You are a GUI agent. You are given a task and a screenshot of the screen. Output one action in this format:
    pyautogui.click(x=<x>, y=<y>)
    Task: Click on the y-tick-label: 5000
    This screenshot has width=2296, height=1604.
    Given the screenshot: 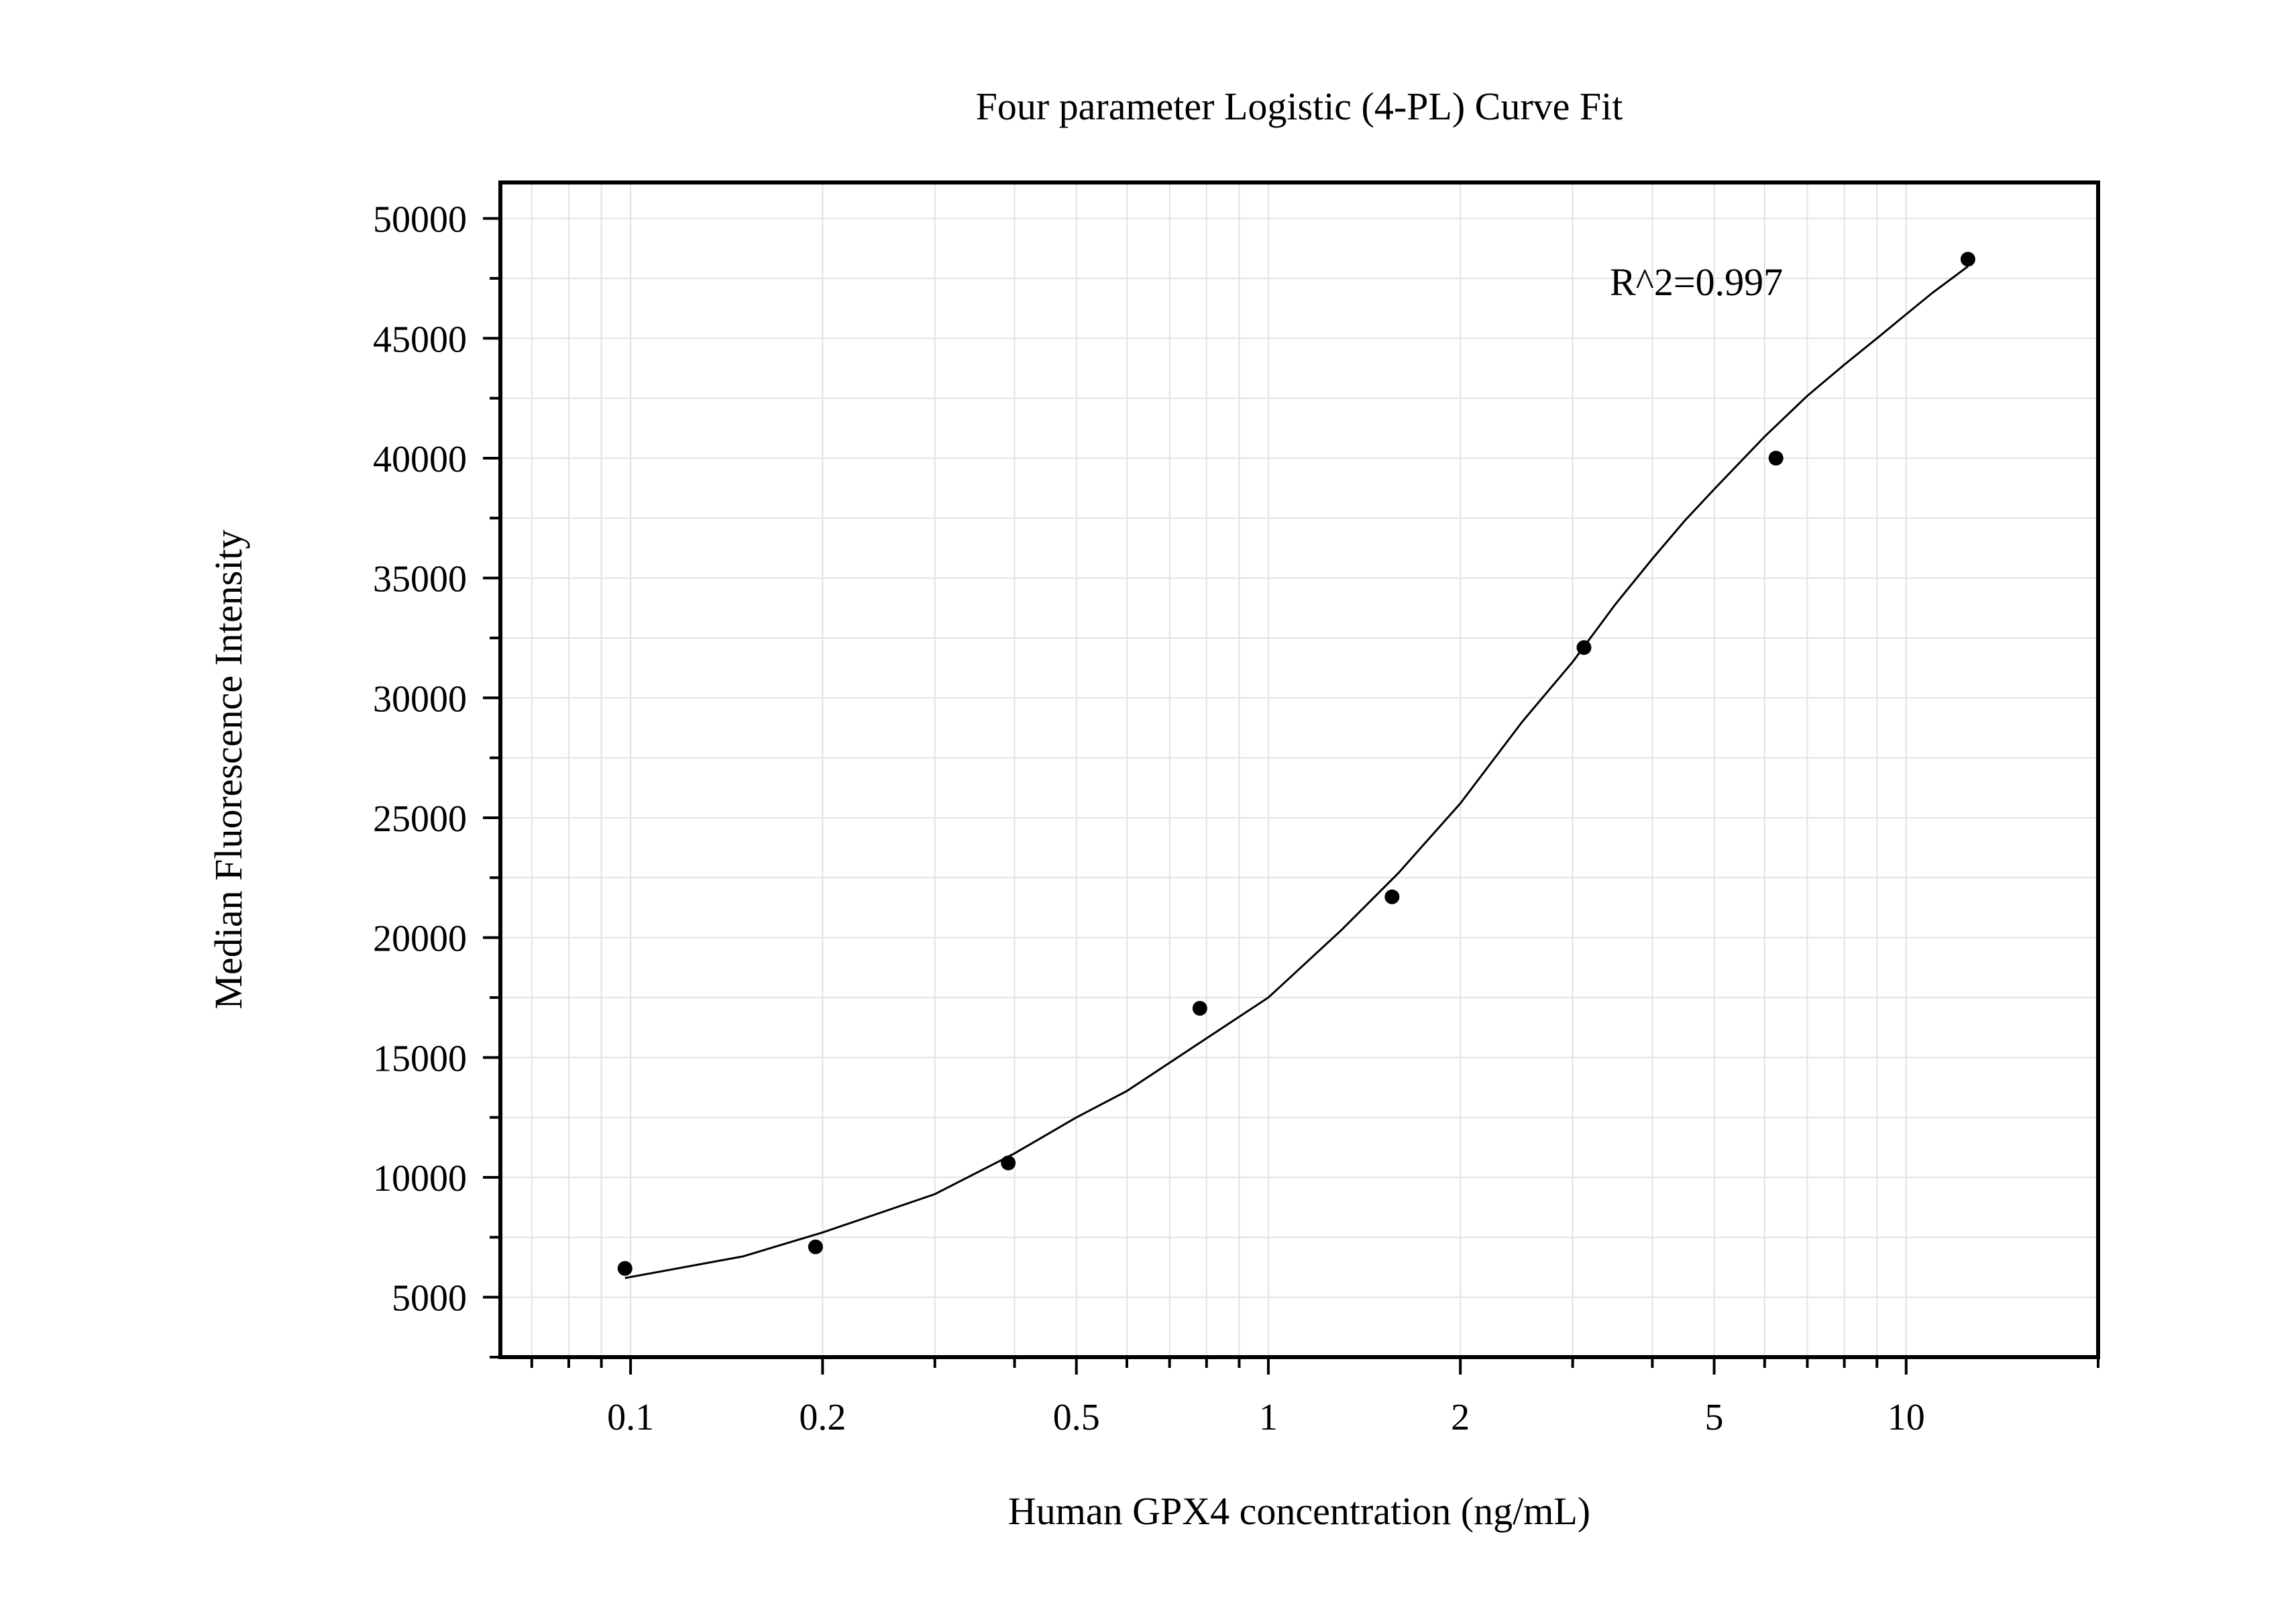 What is the action you would take?
    pyautogui.click(x=429, y=1299)
    